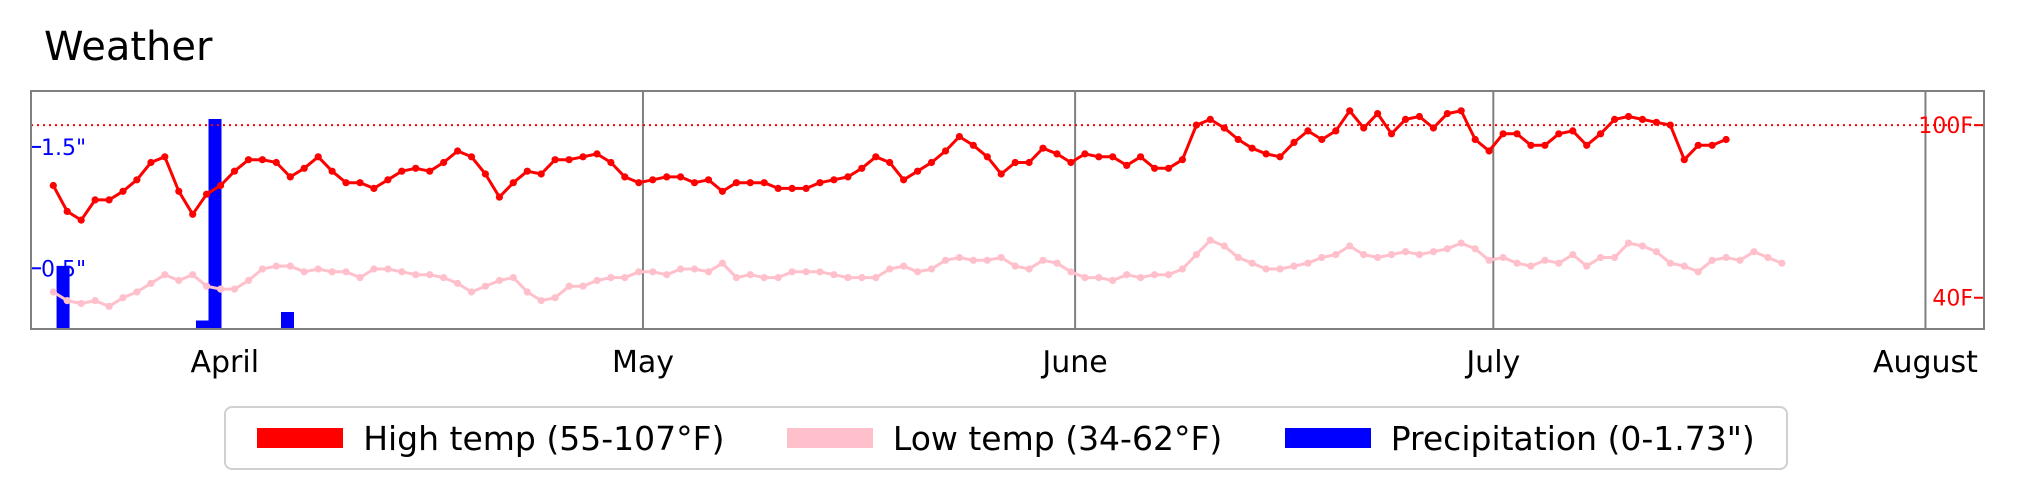 The image size is (2036, 499). I want to click on legend-label-low: Low temp (34-62°F), so click(1057, 438).